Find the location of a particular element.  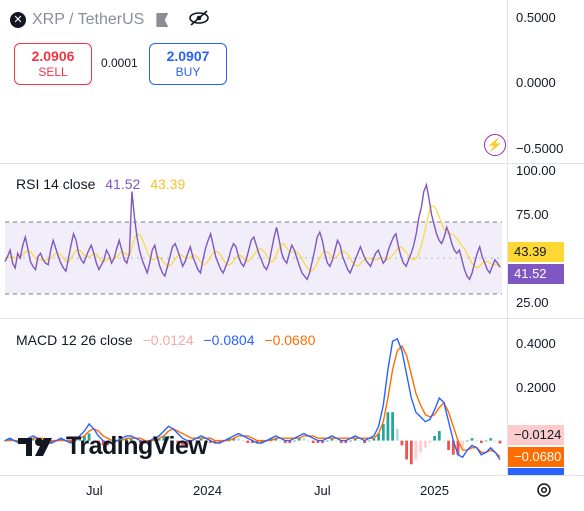

symbol-header: ✕ XRP / TetherUS is located at coordinates (110, 20).